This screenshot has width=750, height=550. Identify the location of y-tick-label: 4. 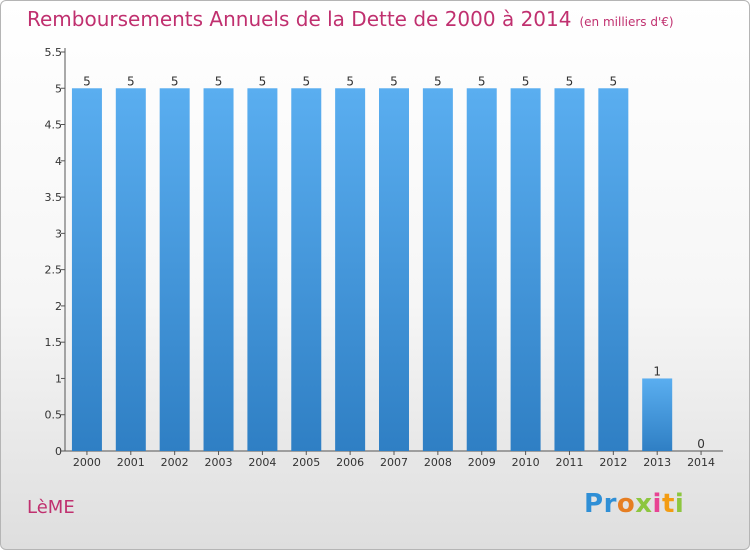
(58, 161).